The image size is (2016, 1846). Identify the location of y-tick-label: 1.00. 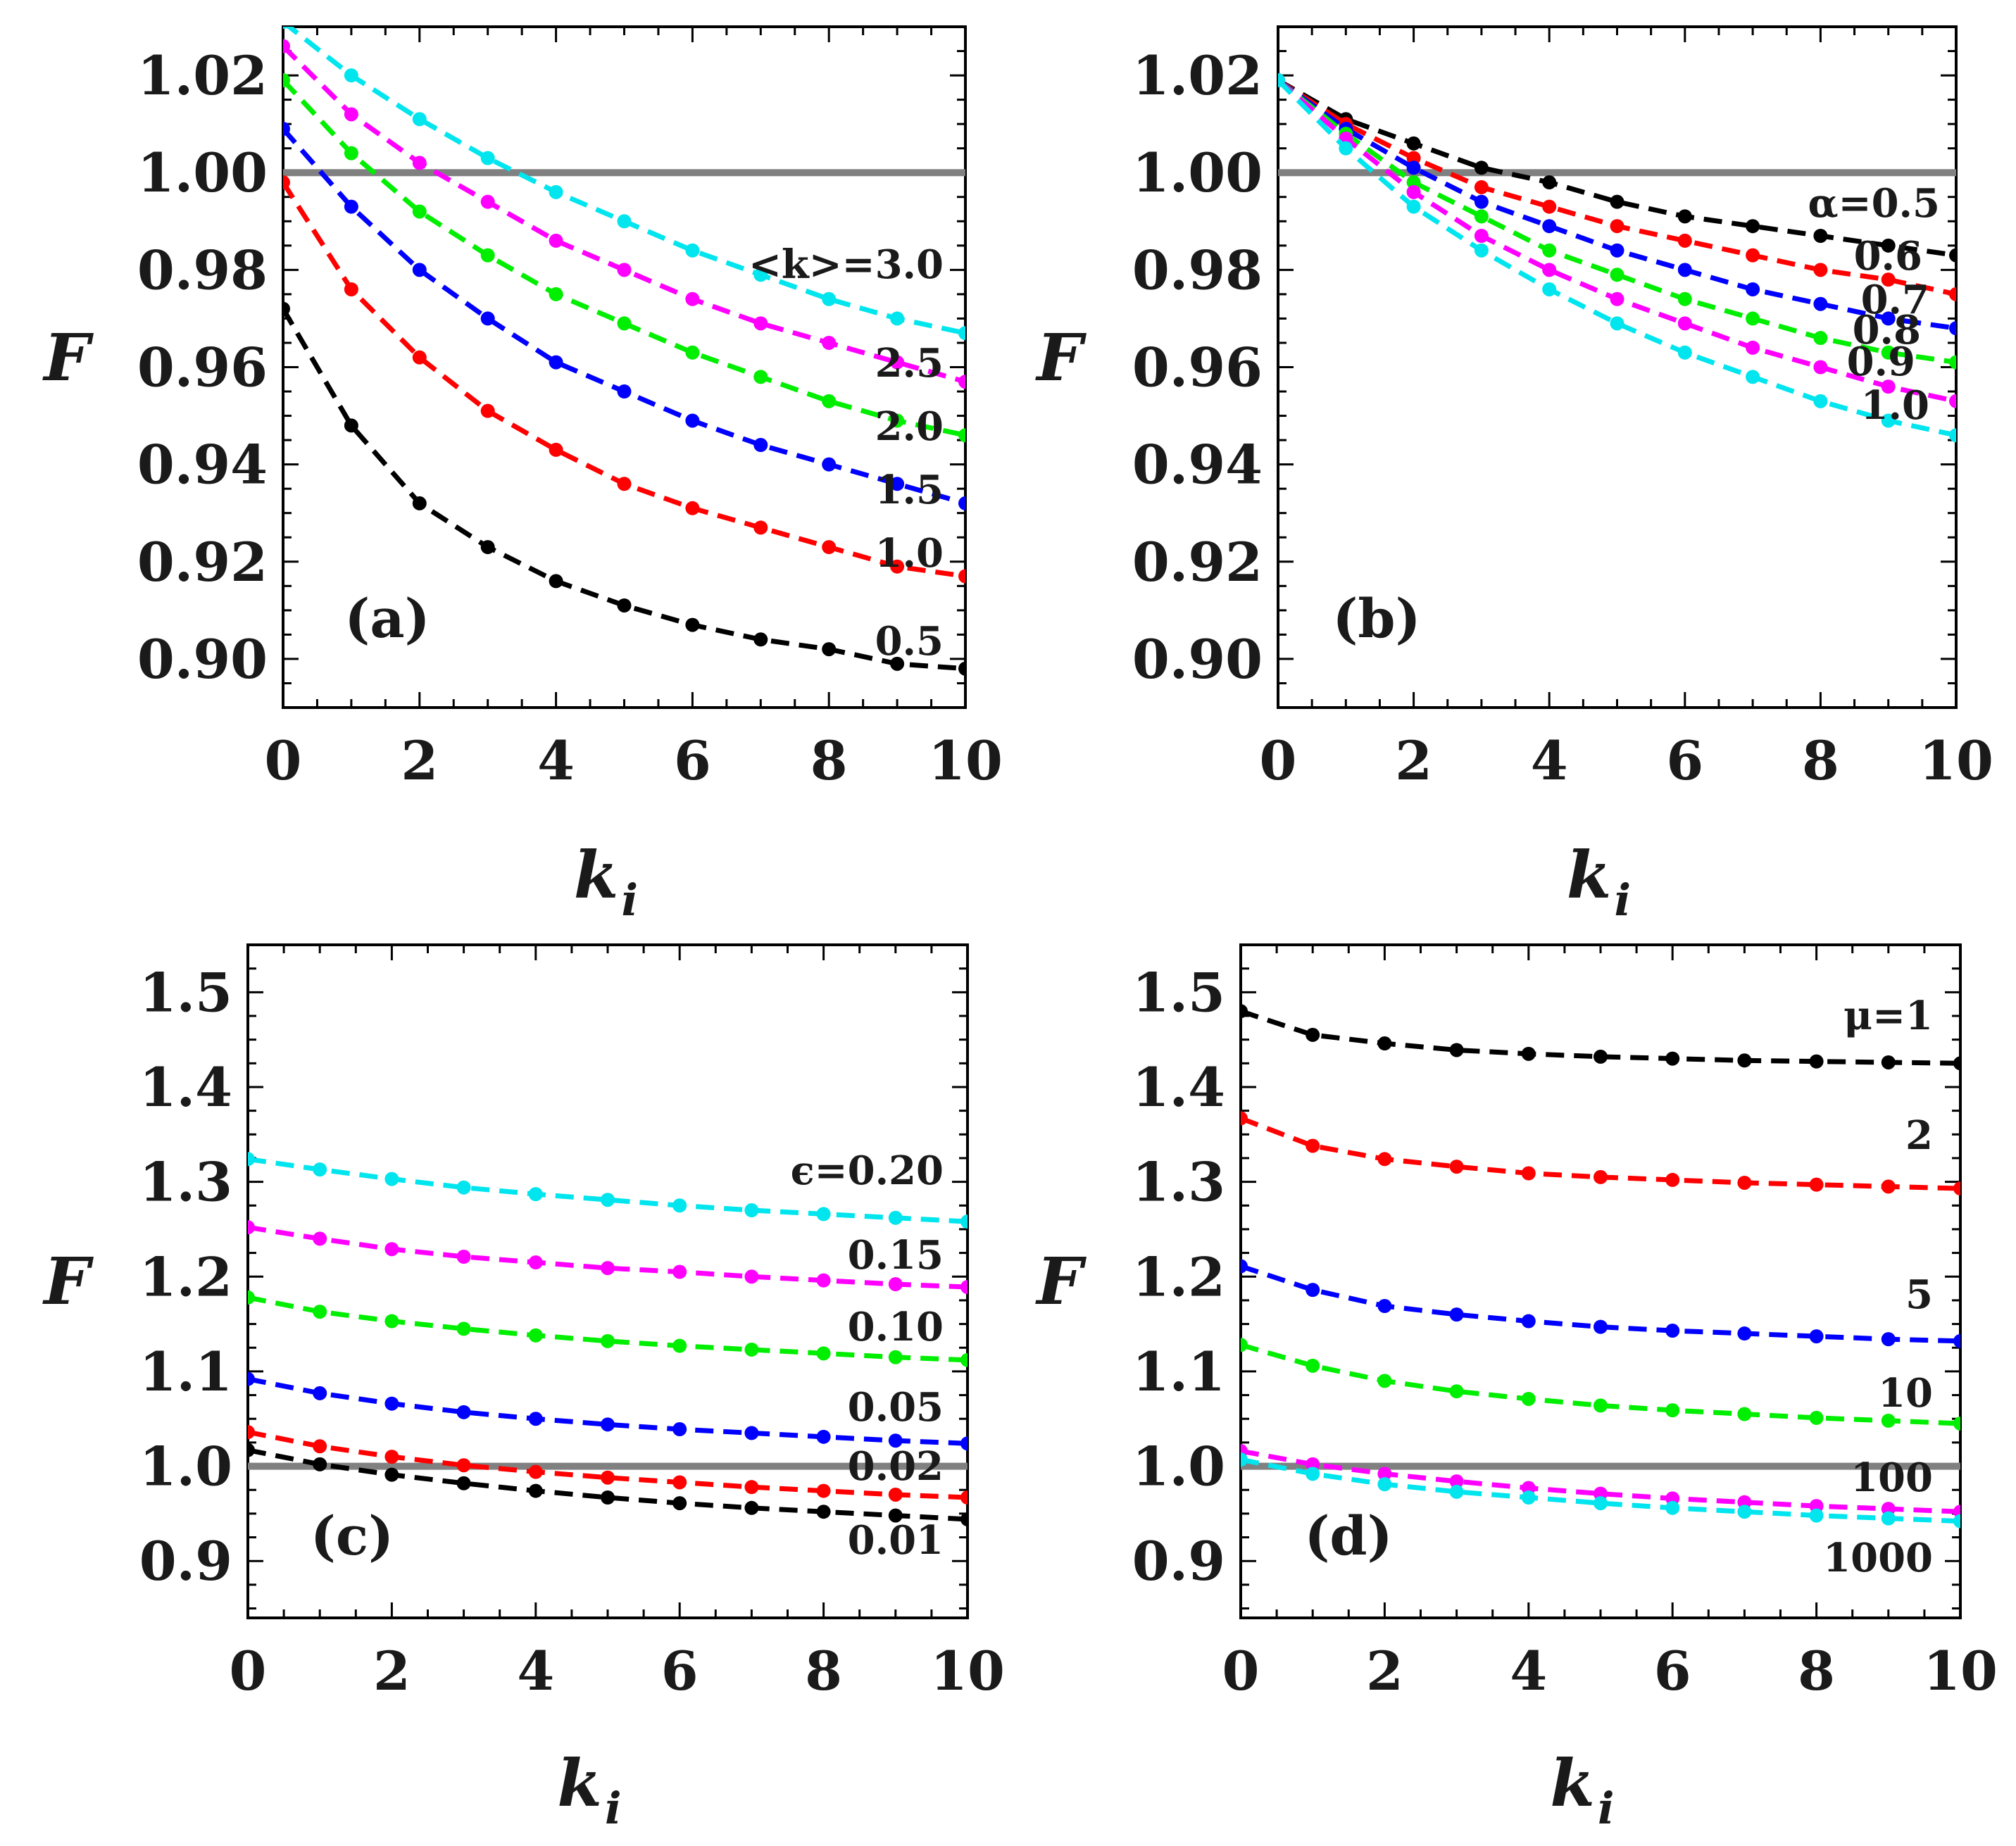
(202, 173).